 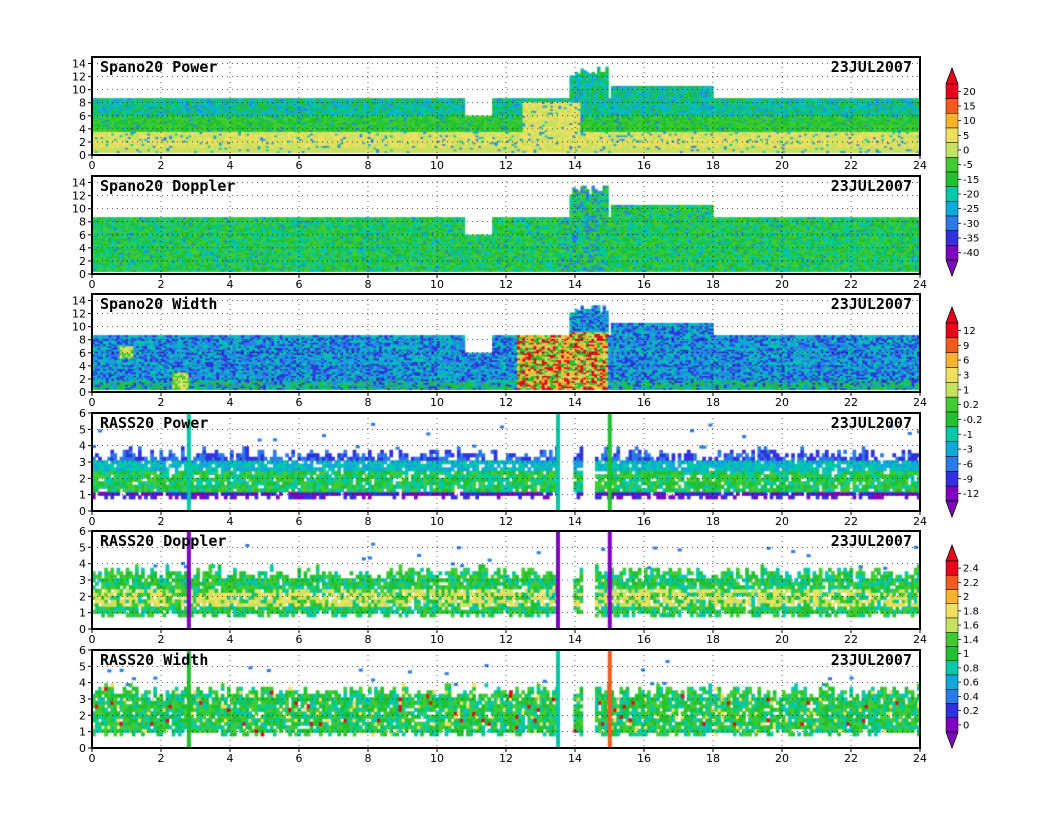 What do you see at coordinates (968, 435) in the screenshot?
I see `colorbar-label: -1` at bounding box center [968, 435].